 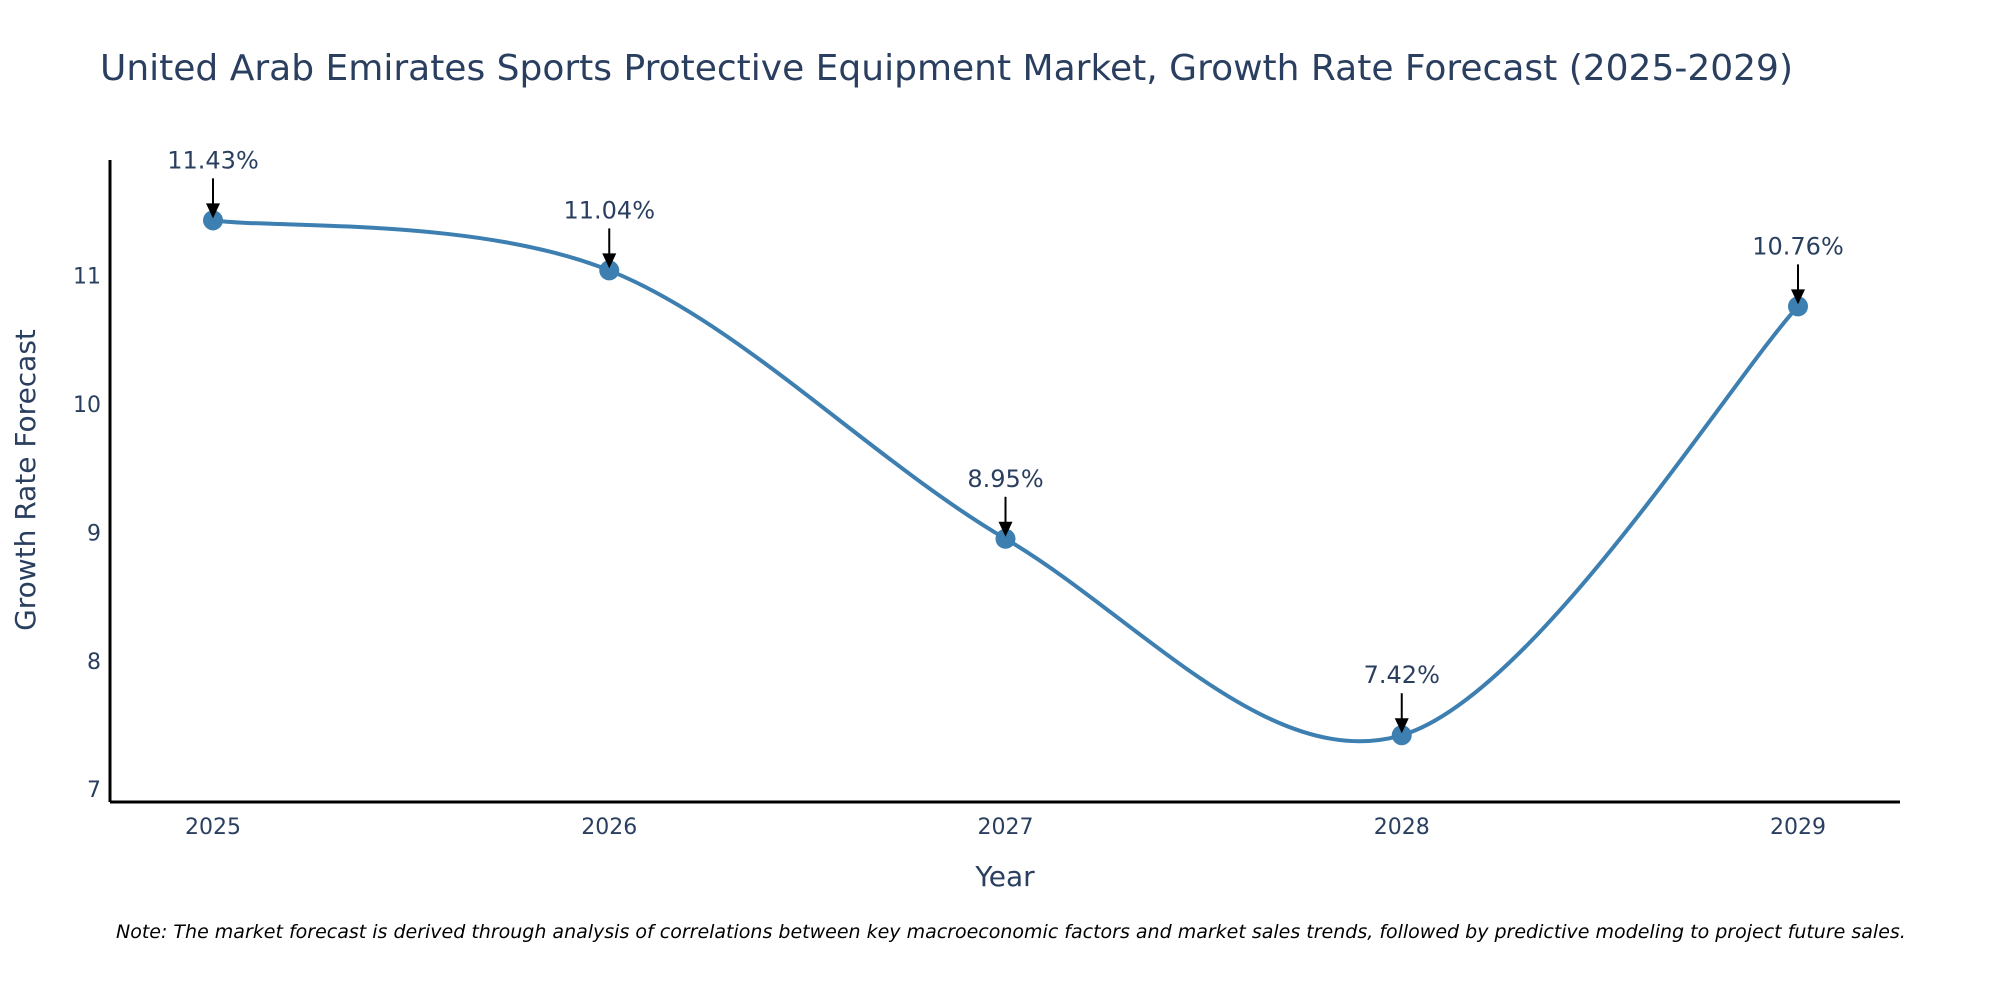 What do you see at coordinates (87, 405) in the screenshot?
I see `y-tick-label: 10` at bounding box center [87, 405].